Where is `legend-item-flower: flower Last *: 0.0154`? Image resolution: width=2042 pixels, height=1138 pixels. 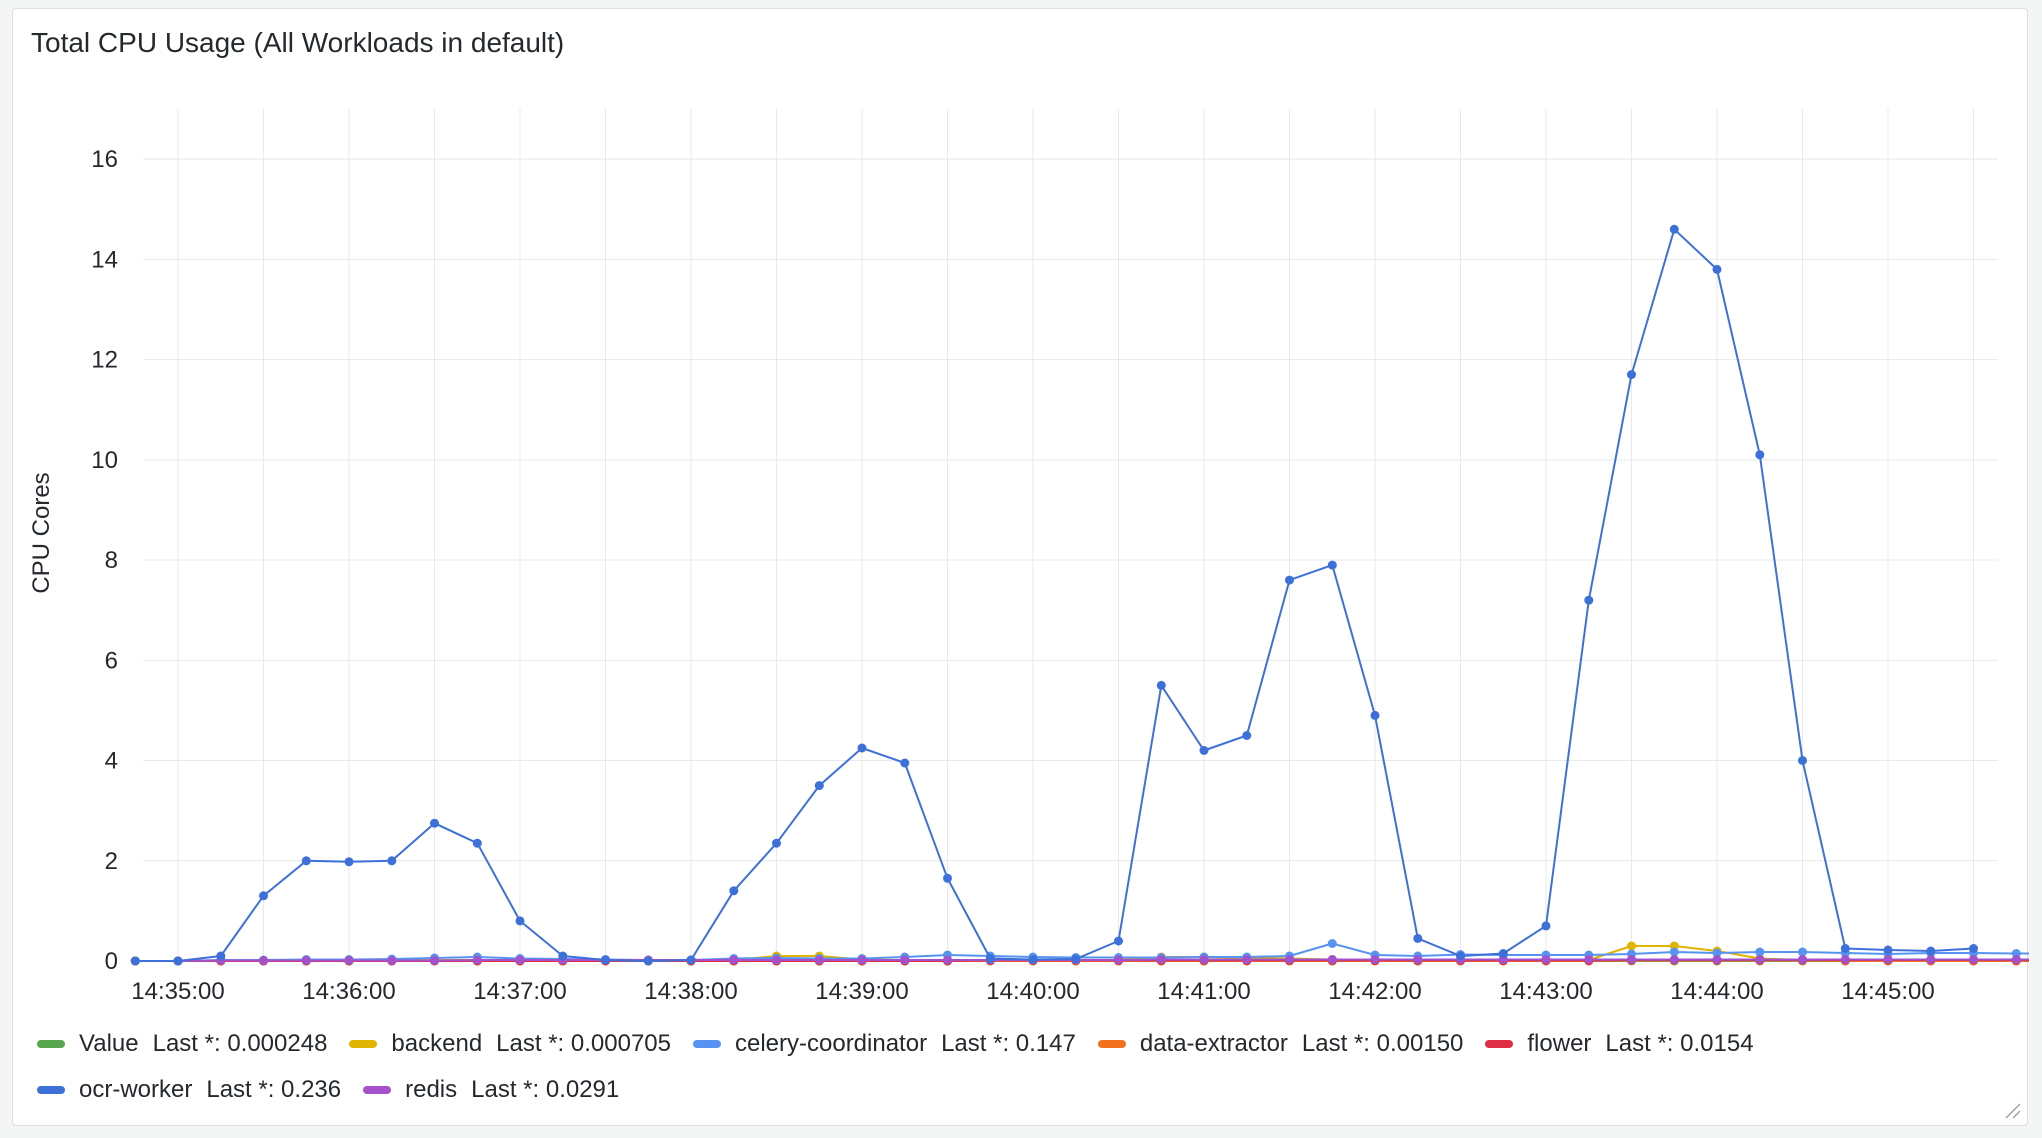
legend-item-flower: flower Last *: 0.0154 is located at coordinates (1619, 1044).